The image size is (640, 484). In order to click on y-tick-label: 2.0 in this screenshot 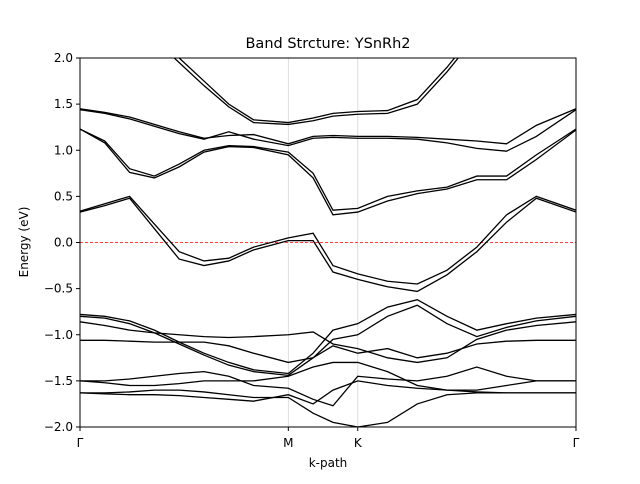, I will do `click(63, 58)`.